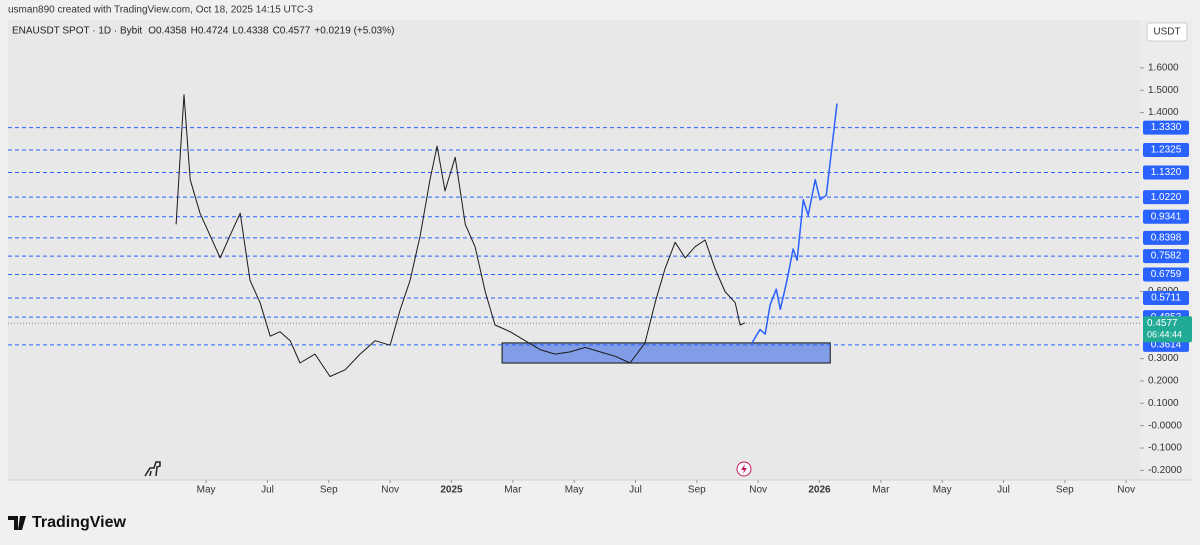 The image size is (1200, 545). Describe the element at coordinates (354, 31) in the screenshot. I see `ohlc-value: +0.0219 (+5.03%)` at that location.